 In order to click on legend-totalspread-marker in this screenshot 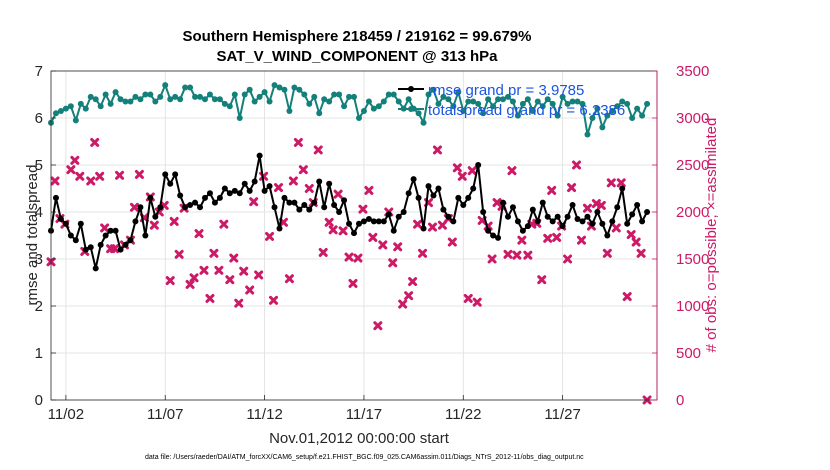, I will do `click(411, 109)`.